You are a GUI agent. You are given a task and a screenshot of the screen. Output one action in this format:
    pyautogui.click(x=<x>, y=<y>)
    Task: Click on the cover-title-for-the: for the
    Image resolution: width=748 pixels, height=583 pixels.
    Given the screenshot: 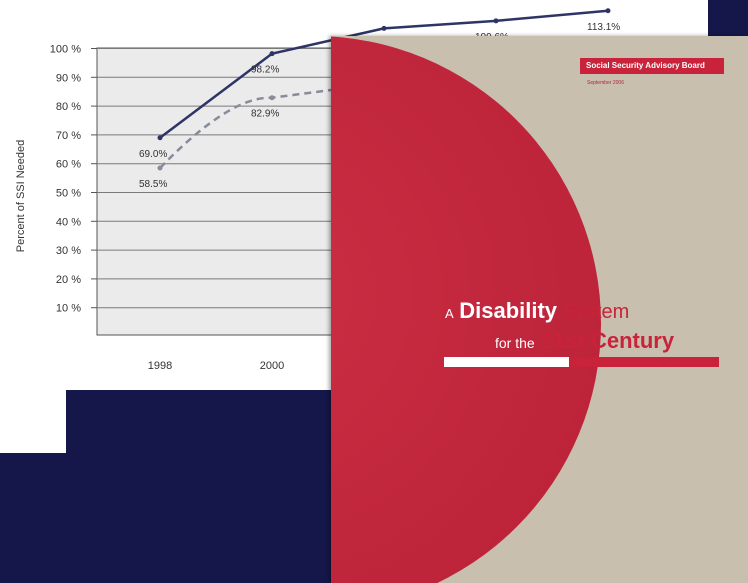 What is the action you would take?
    pyautogui.click(x=515, y=343)
    